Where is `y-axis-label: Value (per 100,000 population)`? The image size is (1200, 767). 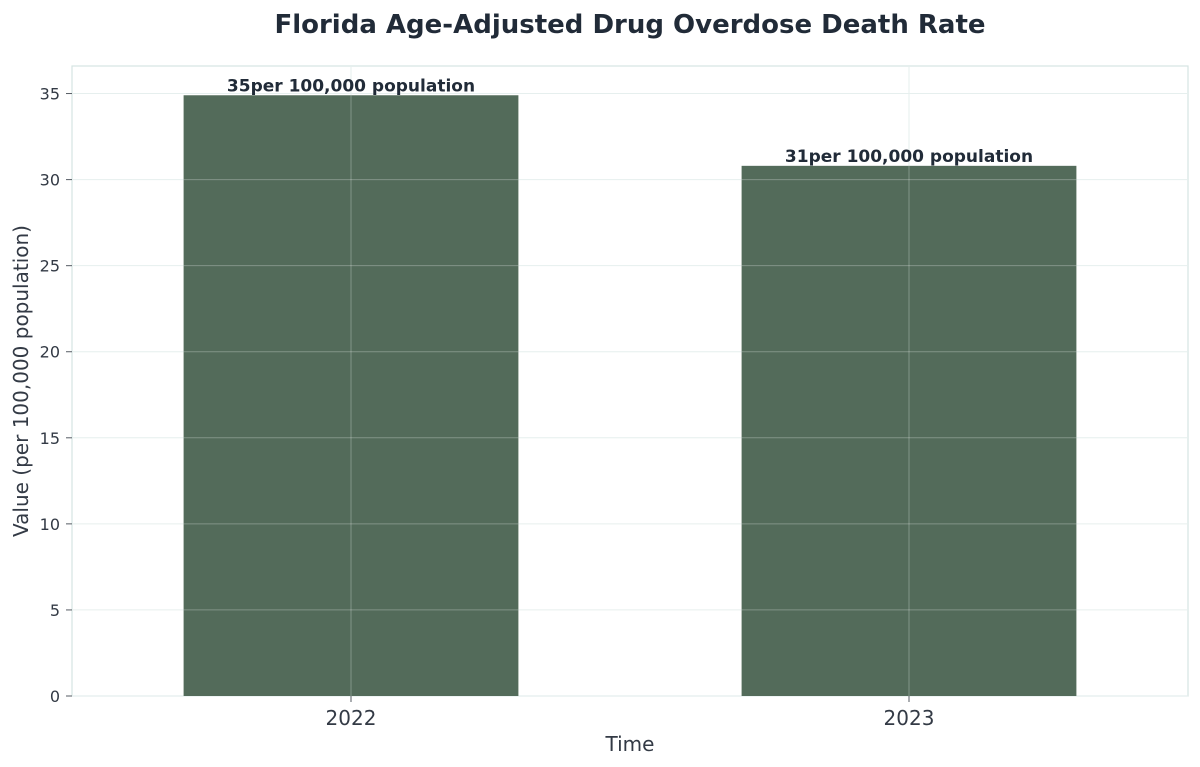 y-axis-label: Value (per 100,000 population) is located at coordinates (21, 381).